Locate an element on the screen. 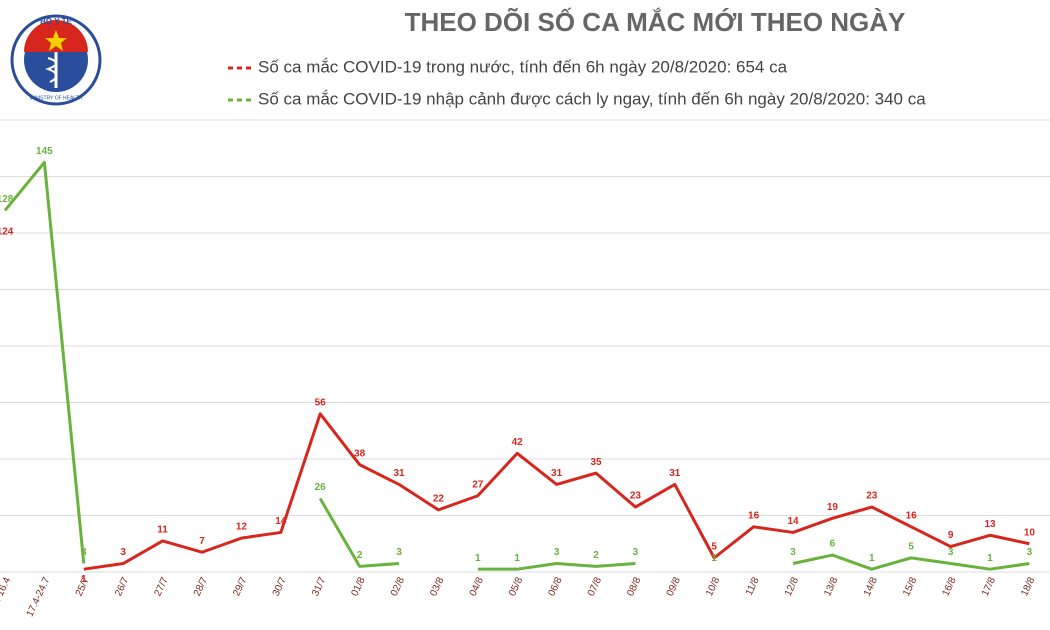 The width and height of the screenshot is (1050, 630). logo-top-text: BỘ Y TẾ is located at coordinates (56, 21).